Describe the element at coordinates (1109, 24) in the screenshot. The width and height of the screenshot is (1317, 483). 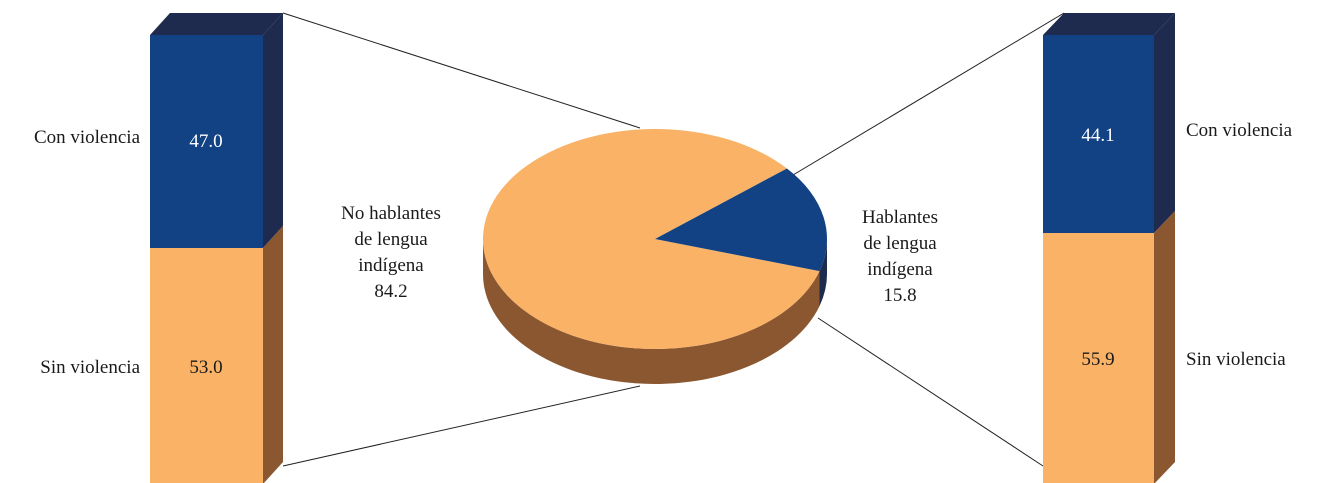
I see `right-bar-top-face` at that location.